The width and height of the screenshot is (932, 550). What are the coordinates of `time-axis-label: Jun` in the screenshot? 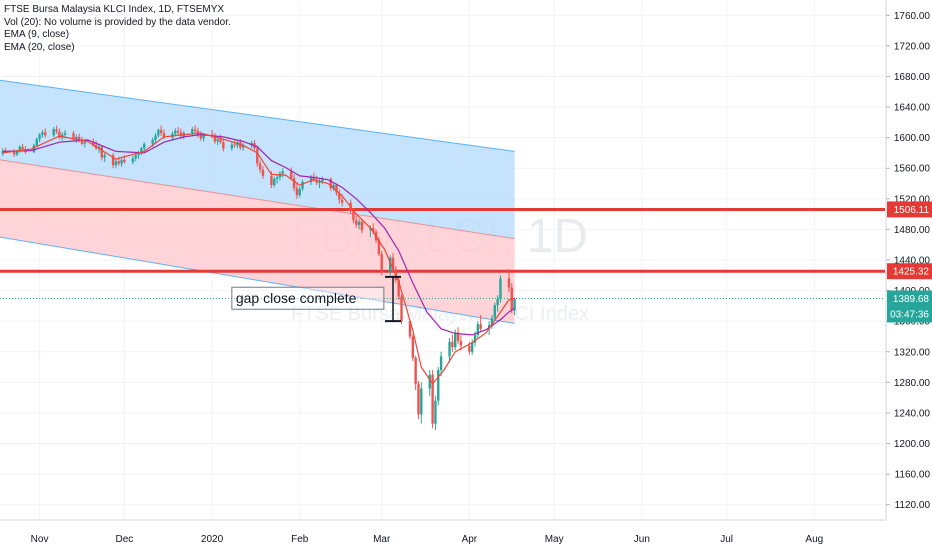 It's located at (642, 539).